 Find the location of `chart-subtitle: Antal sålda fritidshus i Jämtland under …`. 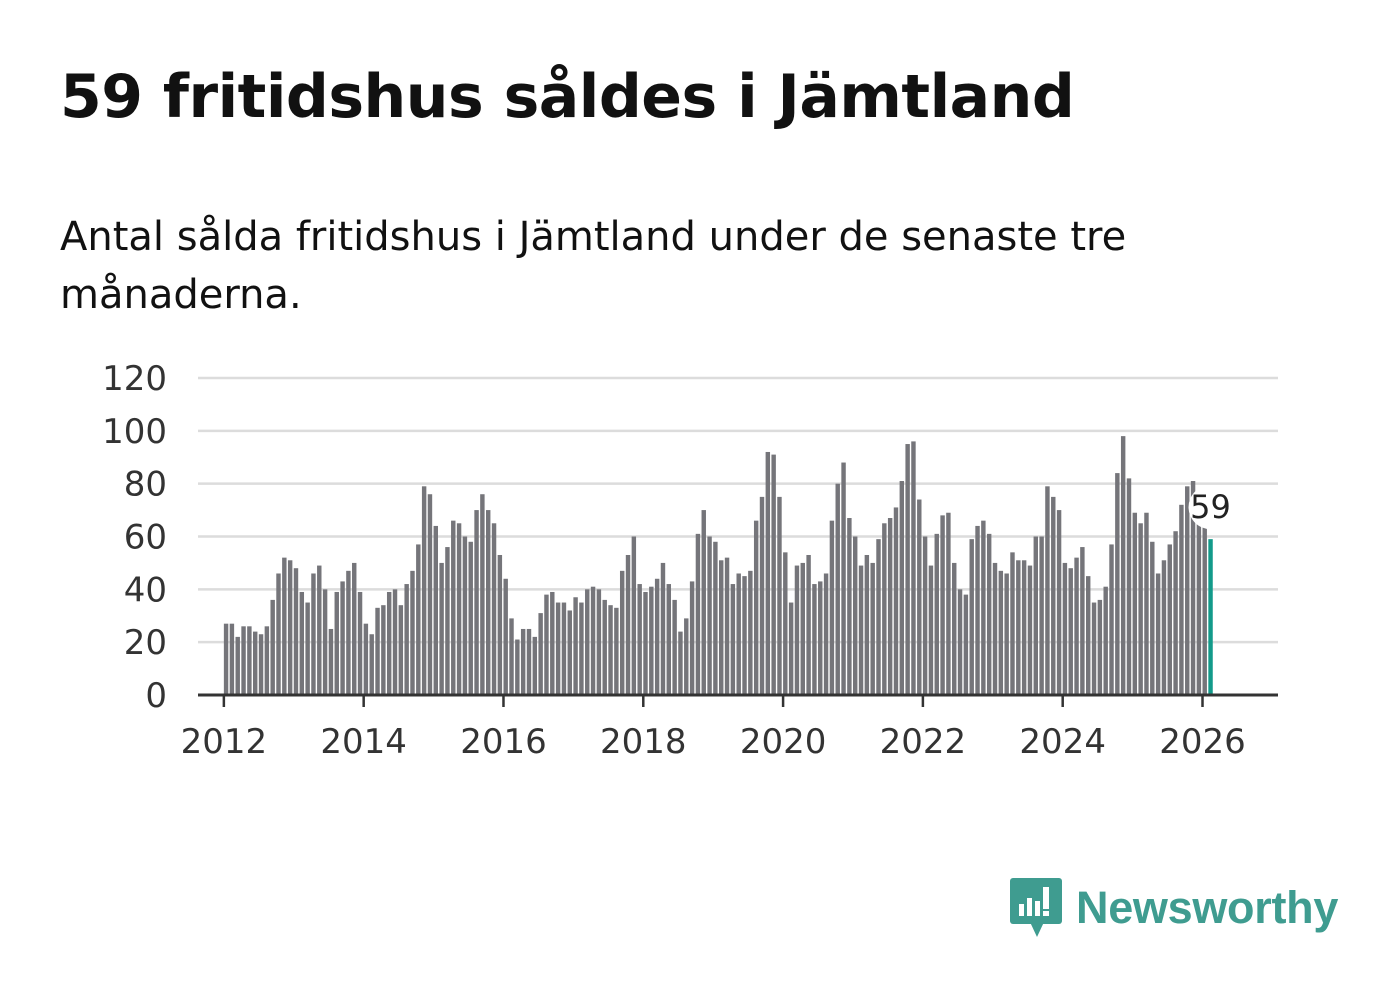

chart-subtitle: Antal sålda fritidshus i Jämtland under … is located at coordinates (593, 266).